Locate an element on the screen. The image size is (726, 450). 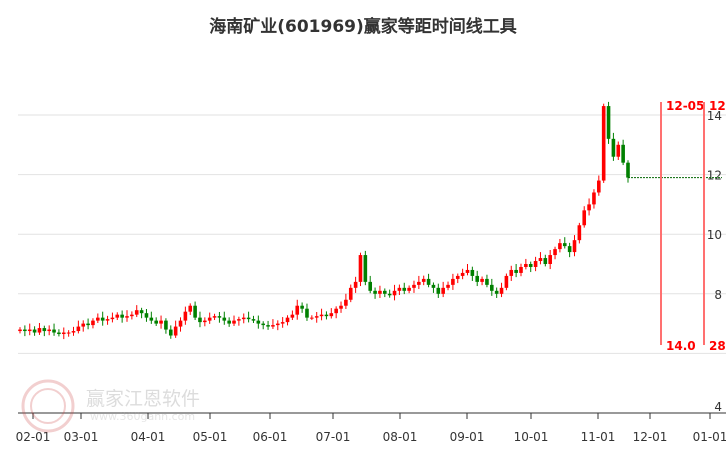
timeline-date-label: 12- is located at coordinates (717, 106).